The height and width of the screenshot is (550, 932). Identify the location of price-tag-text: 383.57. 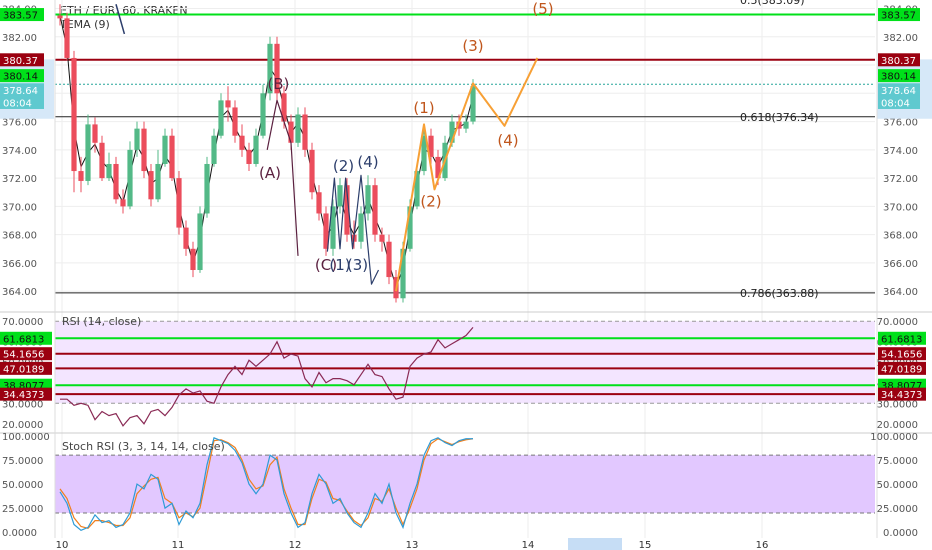
(898, 16).